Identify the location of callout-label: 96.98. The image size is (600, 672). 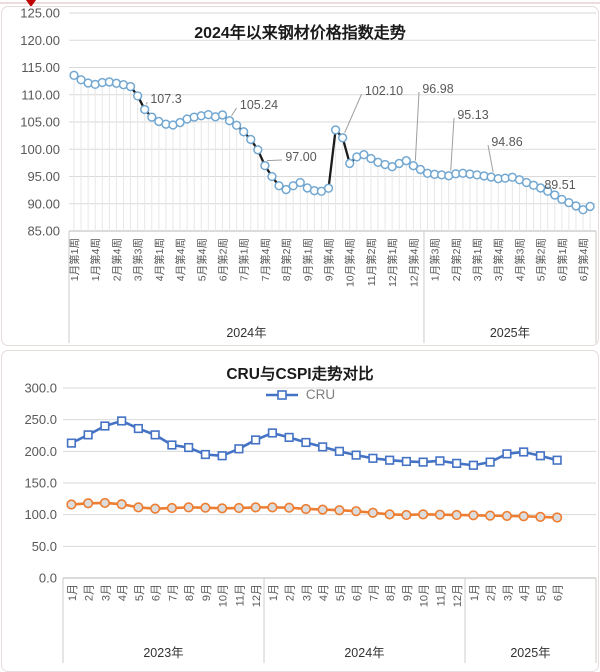
(437, 89).